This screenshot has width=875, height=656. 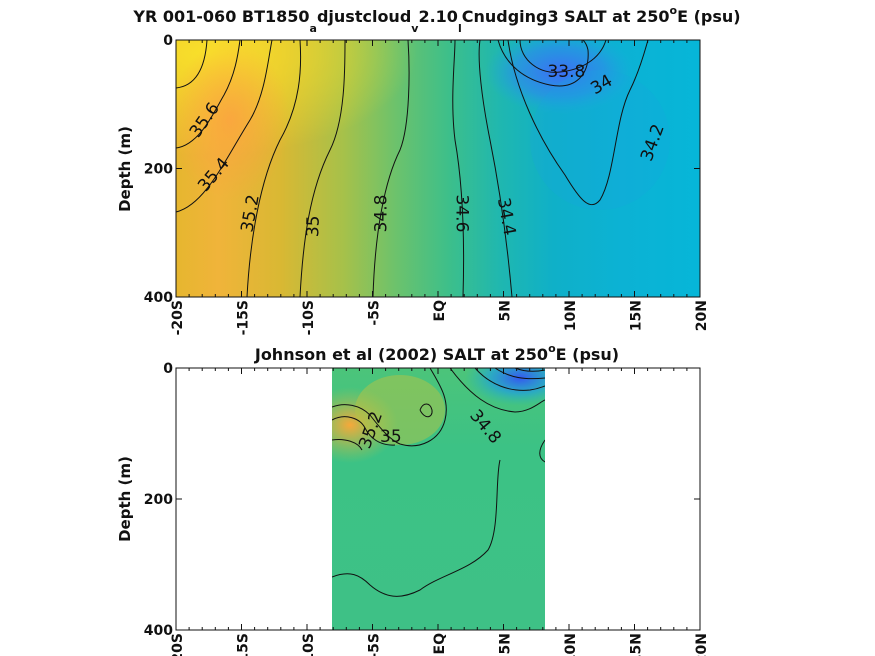 I want to click on panel-bottom-contours, so click(x=438, y=482).